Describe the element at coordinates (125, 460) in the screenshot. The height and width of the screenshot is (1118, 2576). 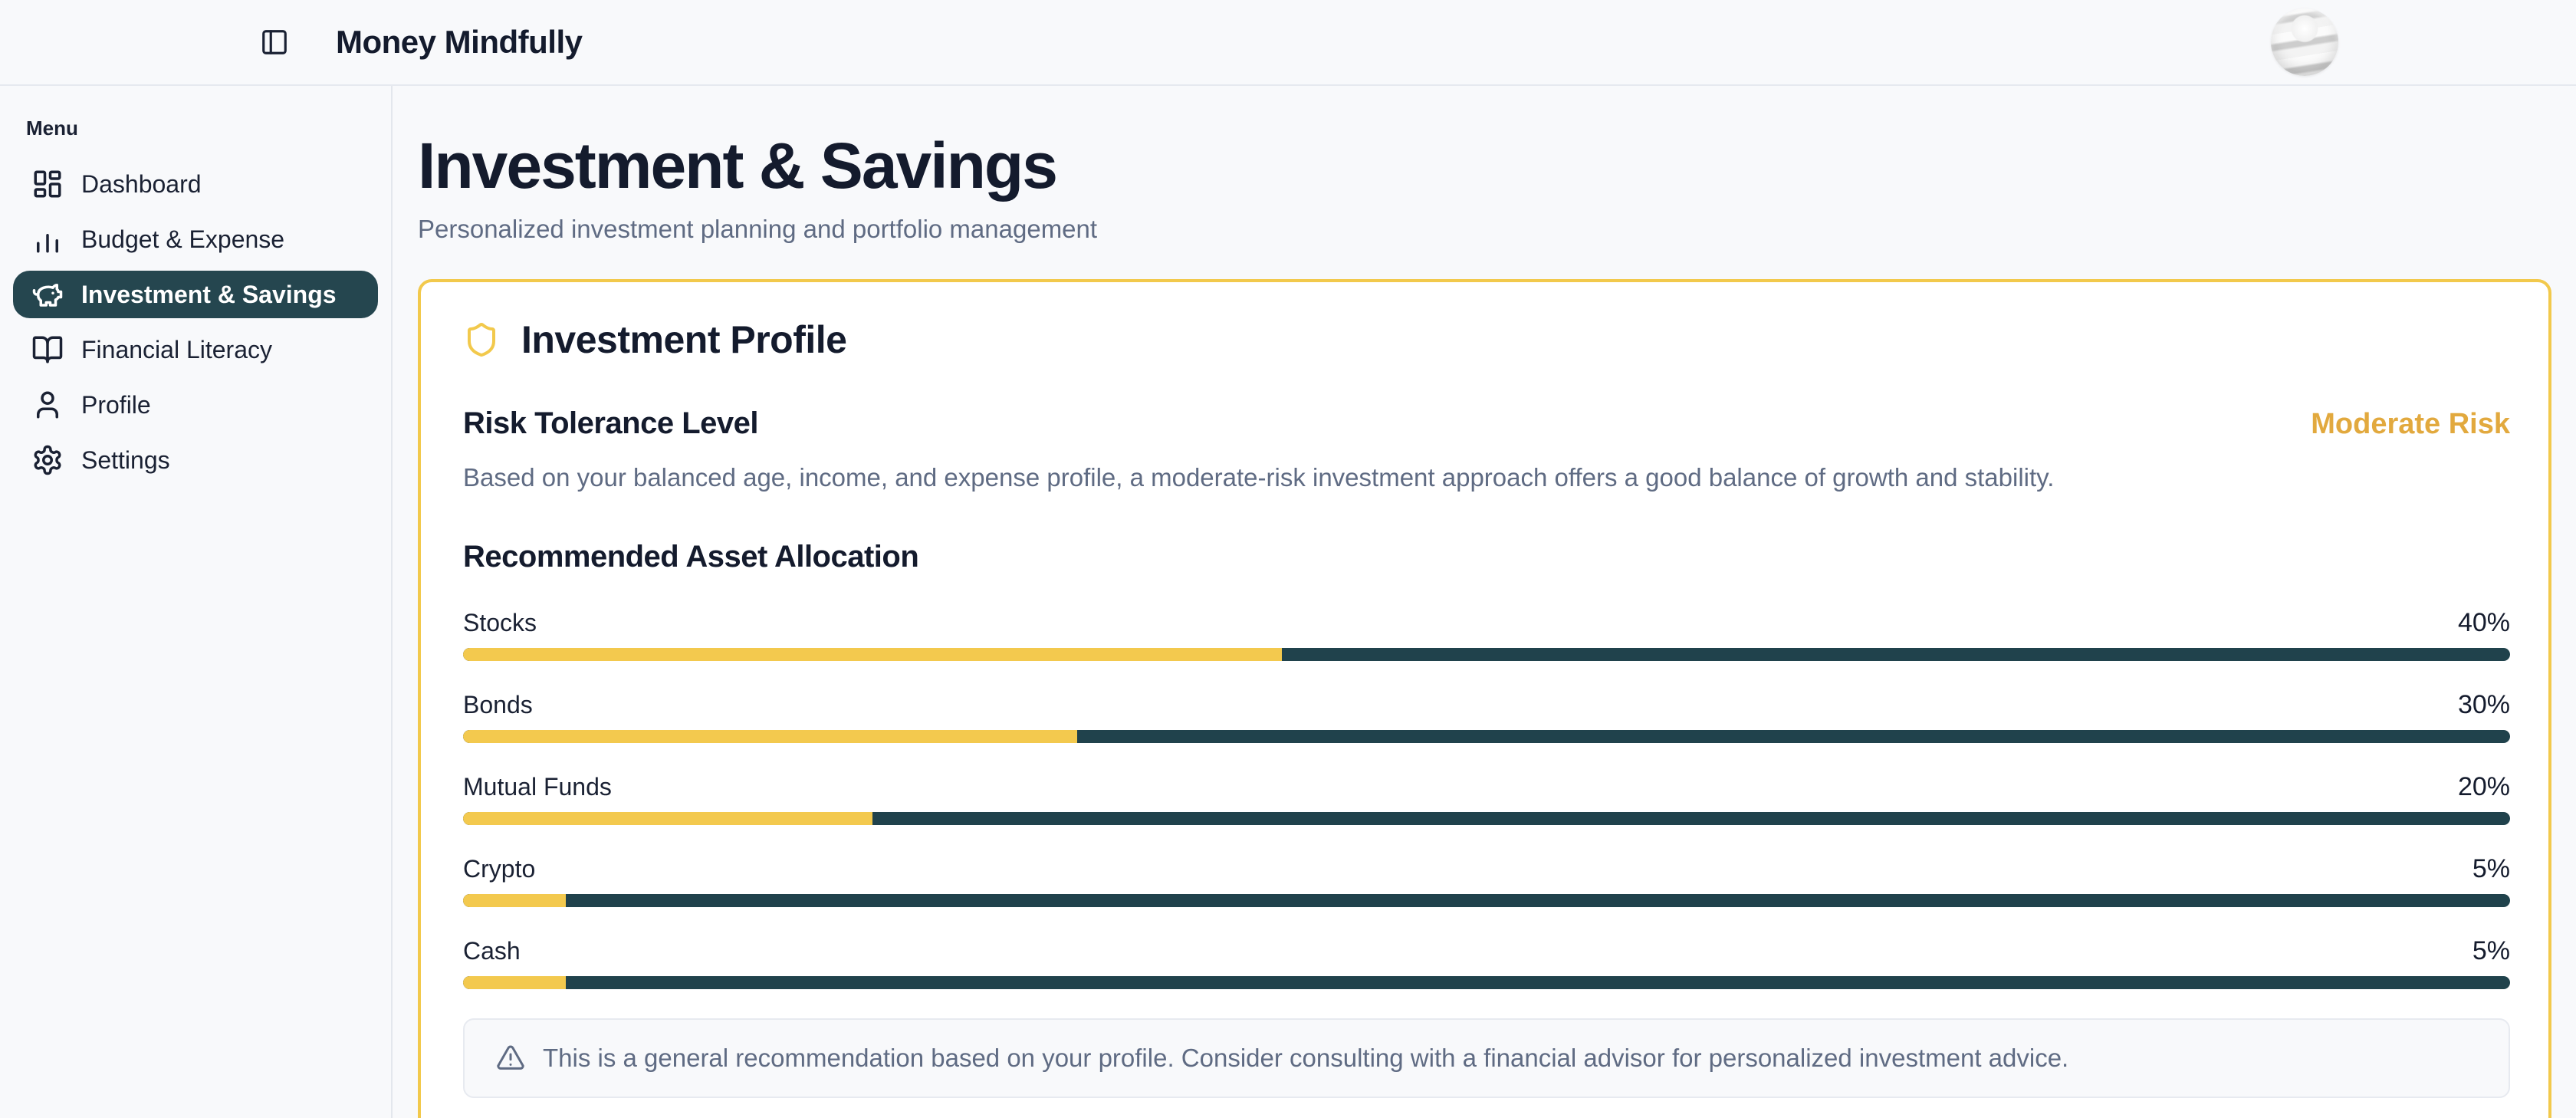
I see `sidebar-item-label: Settings` at that location.